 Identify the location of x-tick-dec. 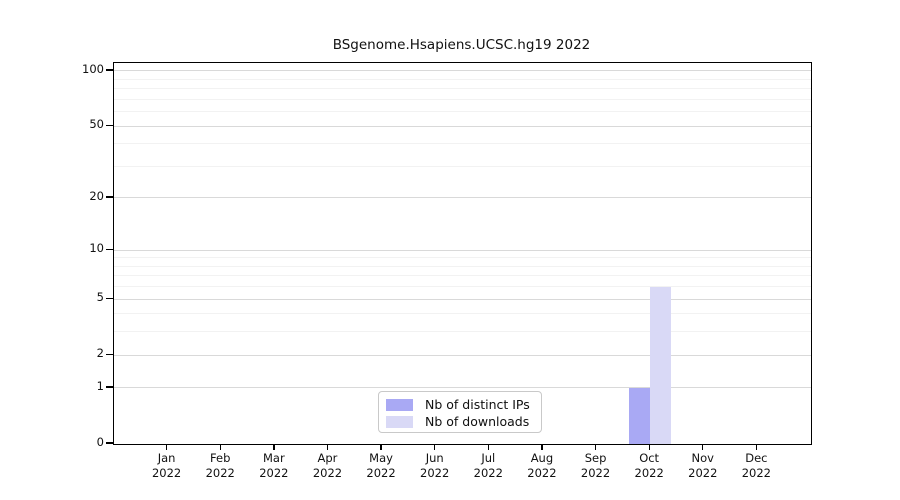
(756, 447).